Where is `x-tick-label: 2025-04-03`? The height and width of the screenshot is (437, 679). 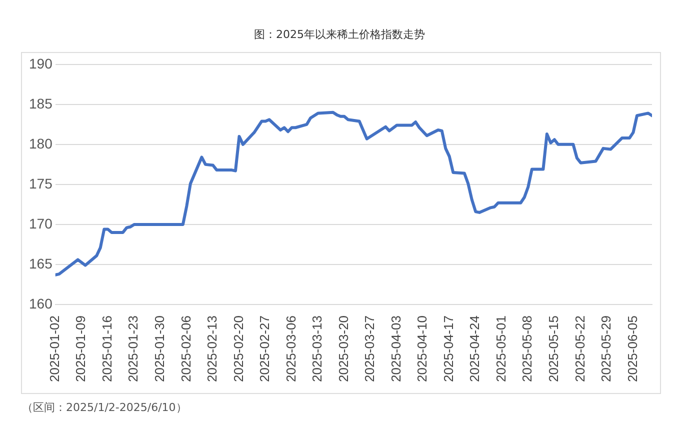 x-tick-label: 2025-04-03 is located at coordinates (396, 349).